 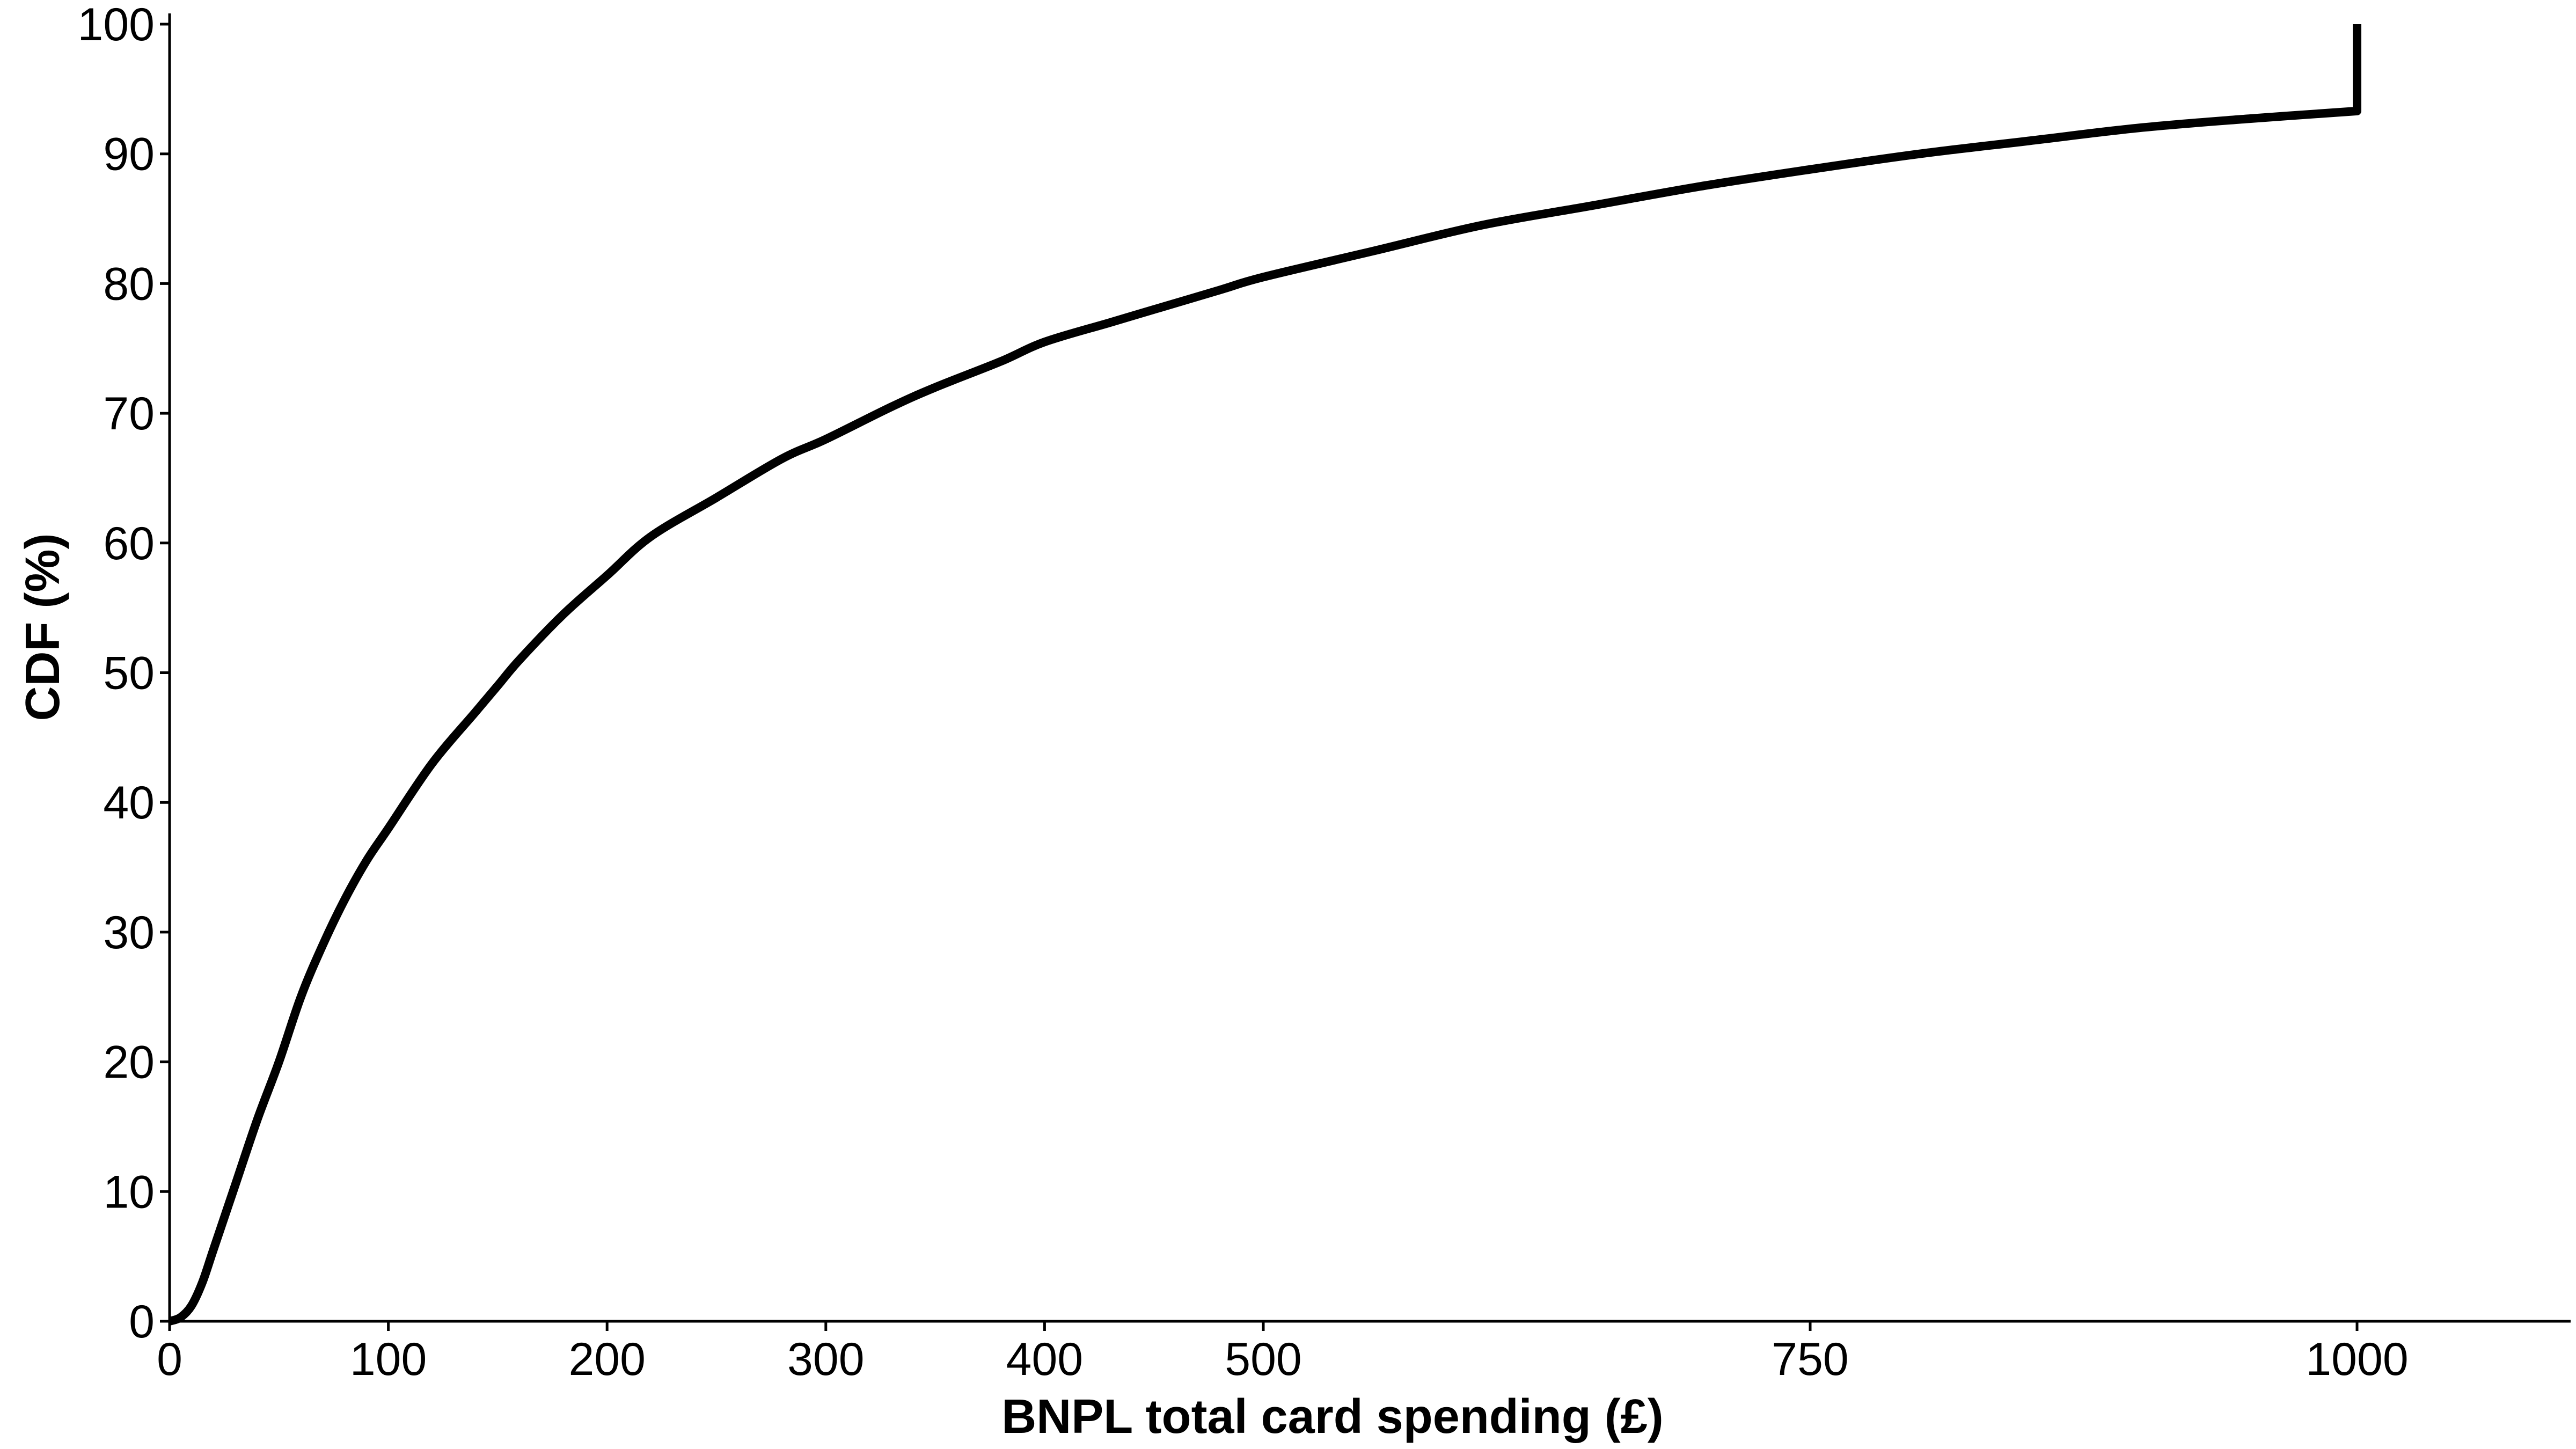 I want to click on x-axis-title: BNPL total card spending (£), so click(x=1332, y=1417).